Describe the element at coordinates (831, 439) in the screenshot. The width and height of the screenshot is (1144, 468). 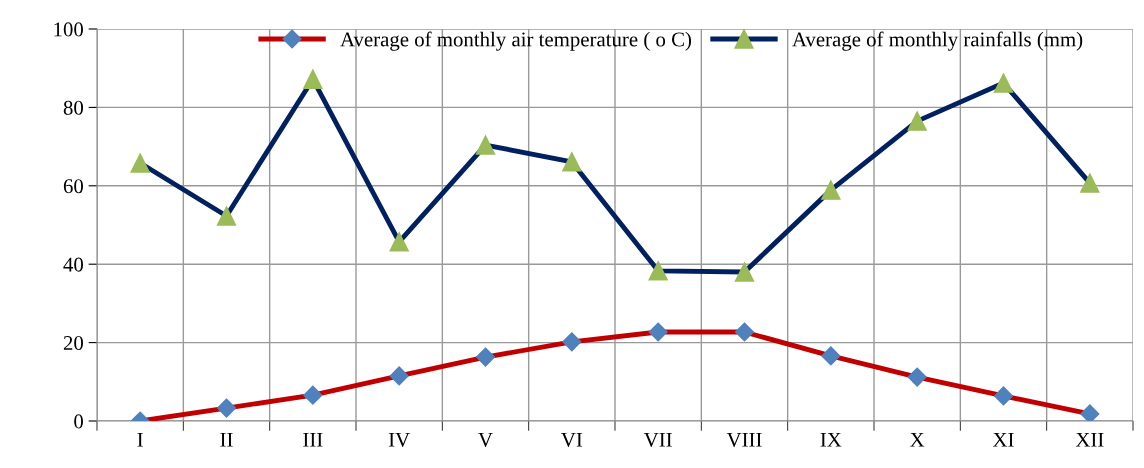
I see `x-tick-label: IX` at that location.